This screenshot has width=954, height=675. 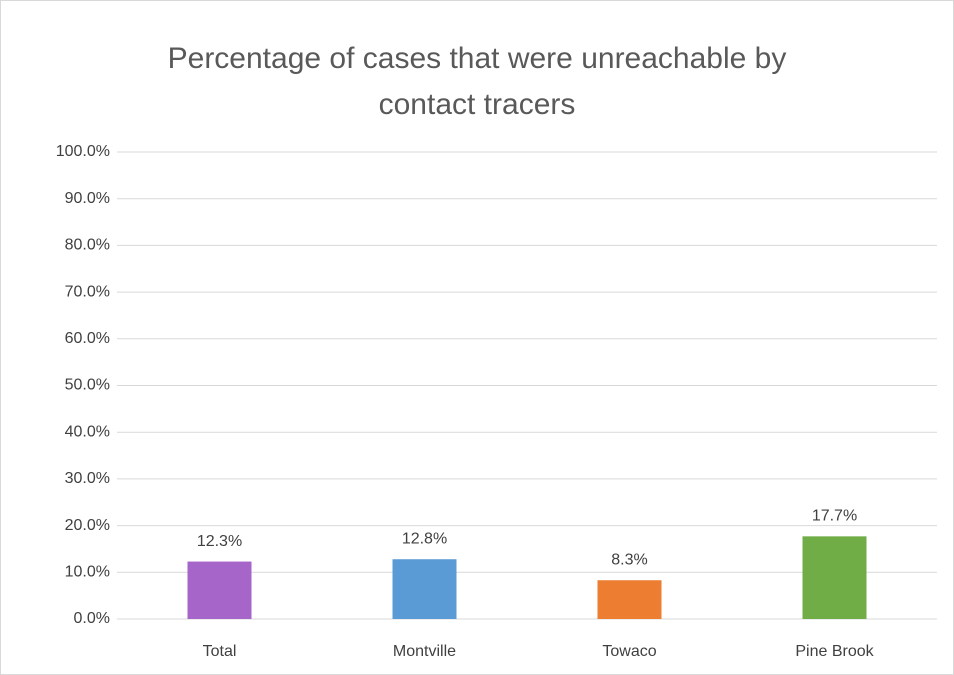 What do you see at coordinates (87, 338) in the screenshot?
I see `y-tick-label: 60.0%` at bounding box center [87, 338].